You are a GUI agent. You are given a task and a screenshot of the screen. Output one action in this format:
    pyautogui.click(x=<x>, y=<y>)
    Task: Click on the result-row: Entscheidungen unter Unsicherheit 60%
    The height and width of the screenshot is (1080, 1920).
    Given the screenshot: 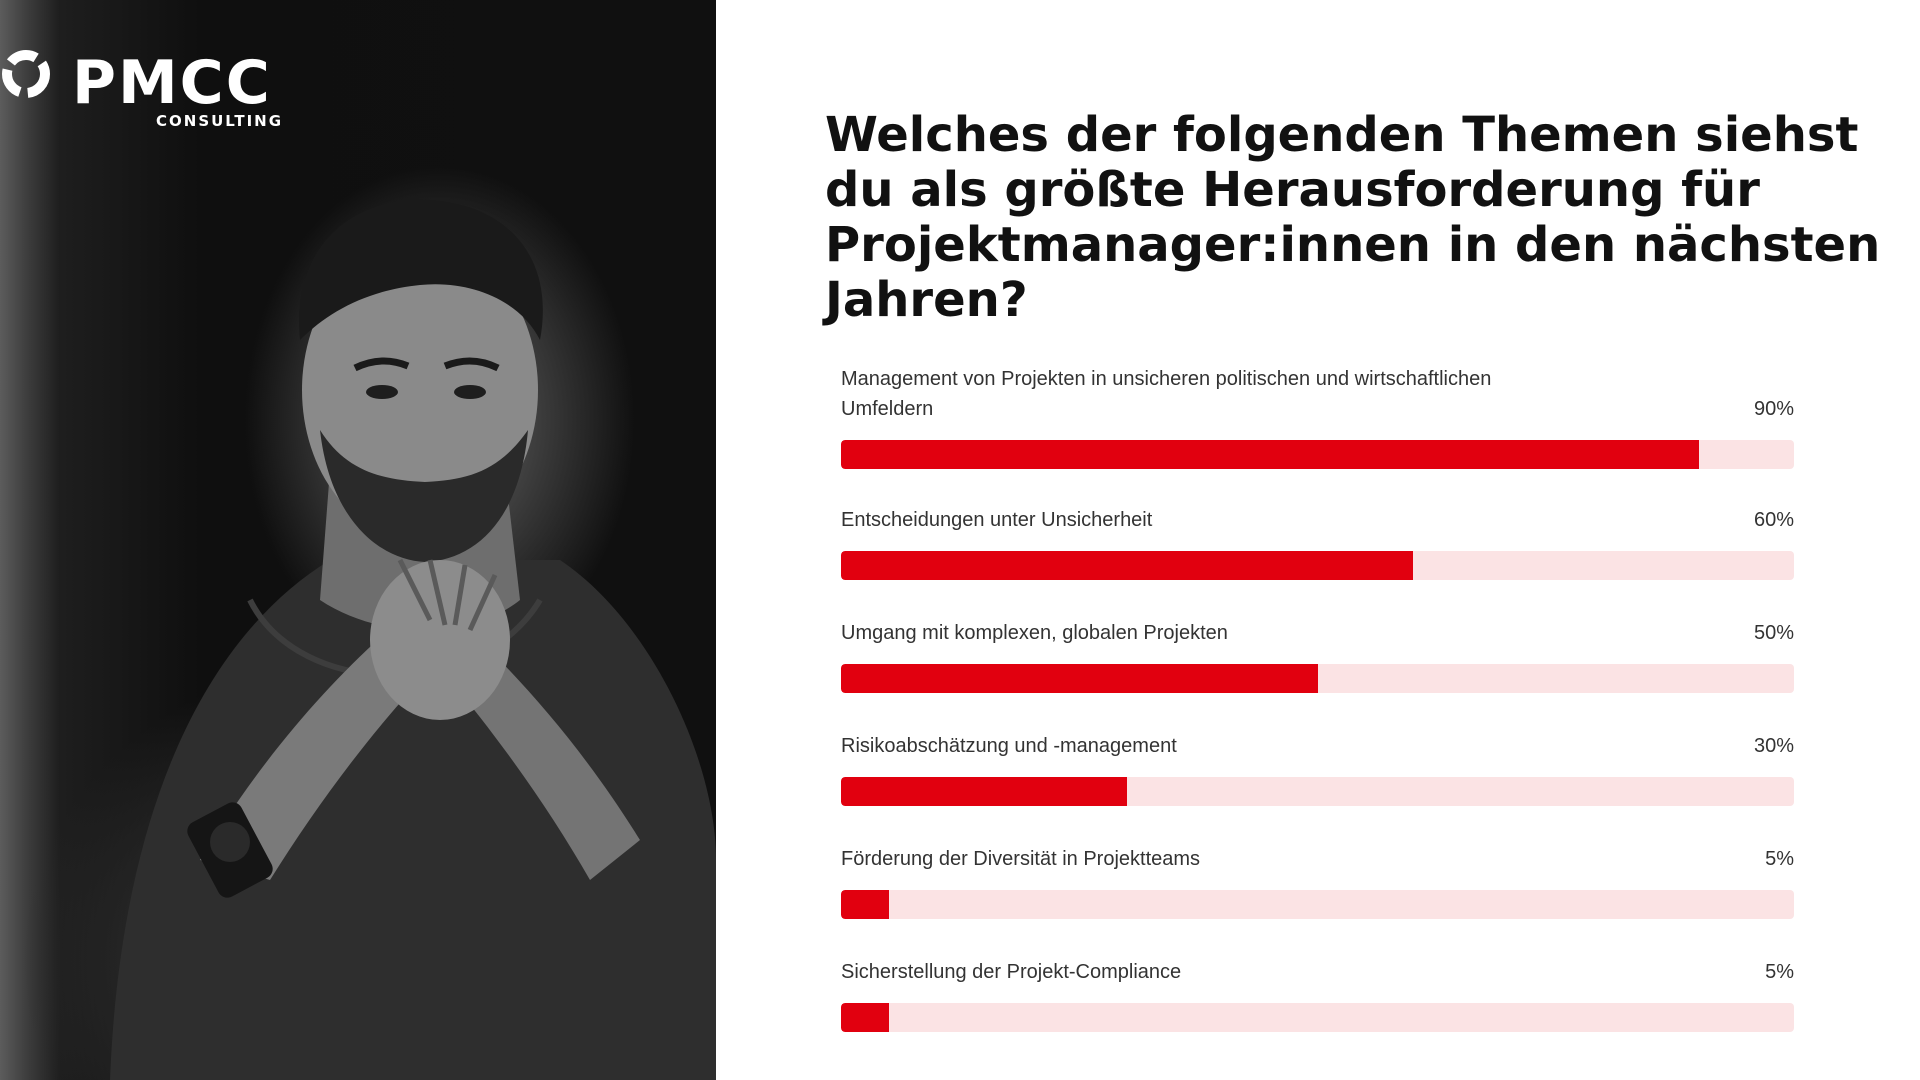 What is the action you would take?
    pyautogui.click(x=1317, y=561)
    